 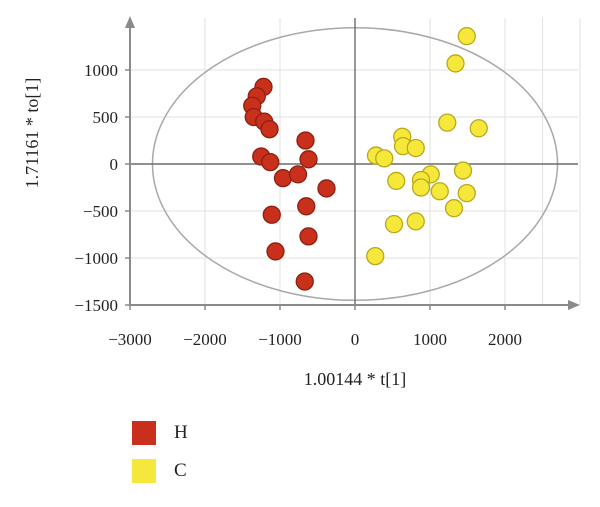 I want to click on legend-item-h: H, so click(x=160, y=433).